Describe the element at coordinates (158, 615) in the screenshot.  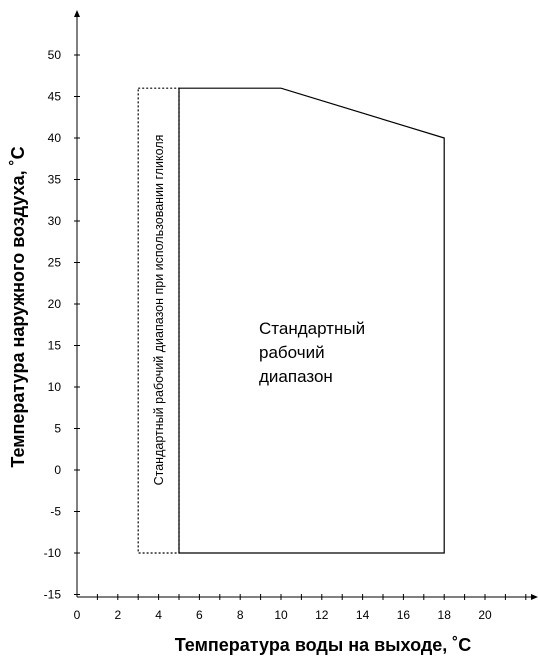
I see `x-tick-label: 4` at that location.